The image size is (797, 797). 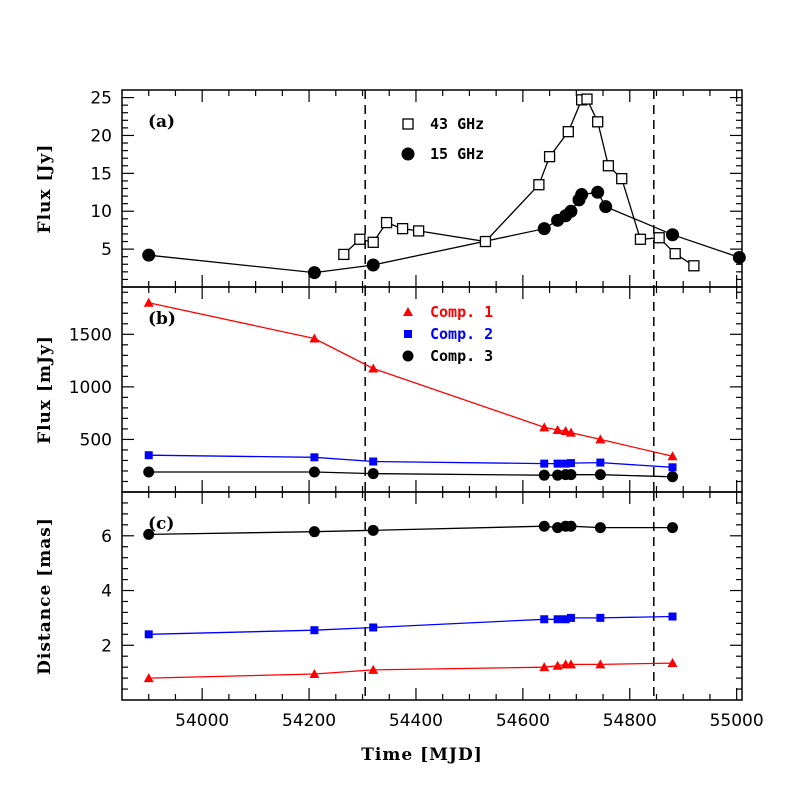 I want to click on y-tick-label: 5, so click(x=106, y=250).